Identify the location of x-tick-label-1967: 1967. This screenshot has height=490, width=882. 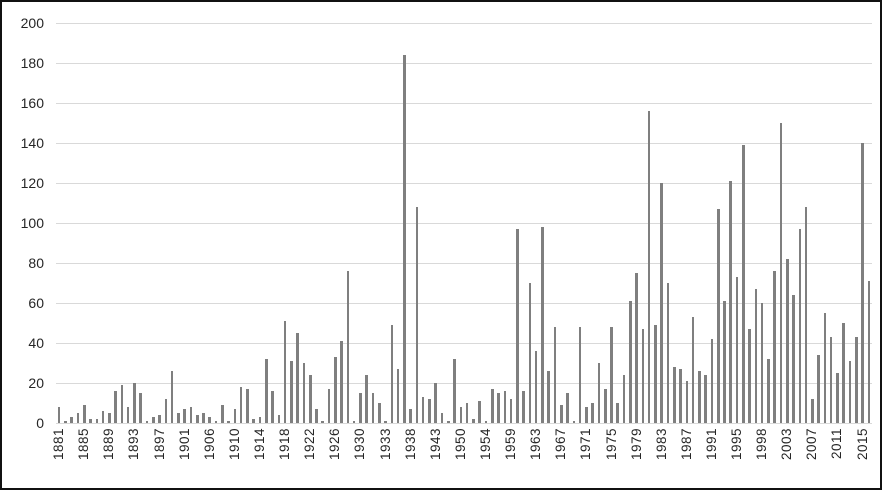
(561, 444).